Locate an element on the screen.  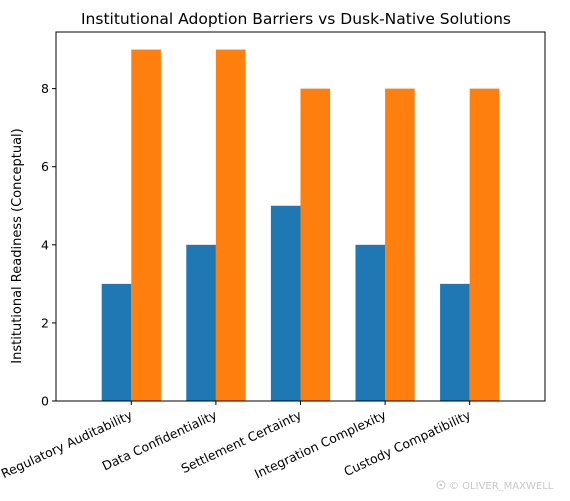
tag-icon is located at coordinates (441, 485).